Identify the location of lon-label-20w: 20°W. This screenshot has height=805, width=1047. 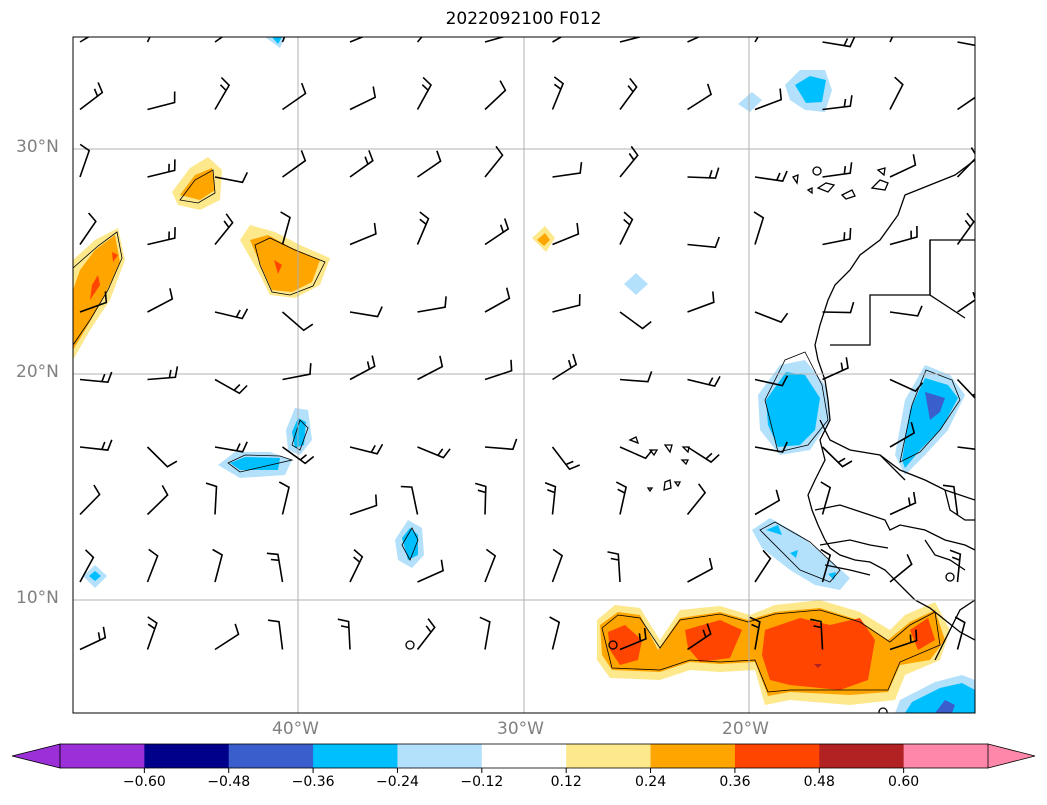
(745, 729).